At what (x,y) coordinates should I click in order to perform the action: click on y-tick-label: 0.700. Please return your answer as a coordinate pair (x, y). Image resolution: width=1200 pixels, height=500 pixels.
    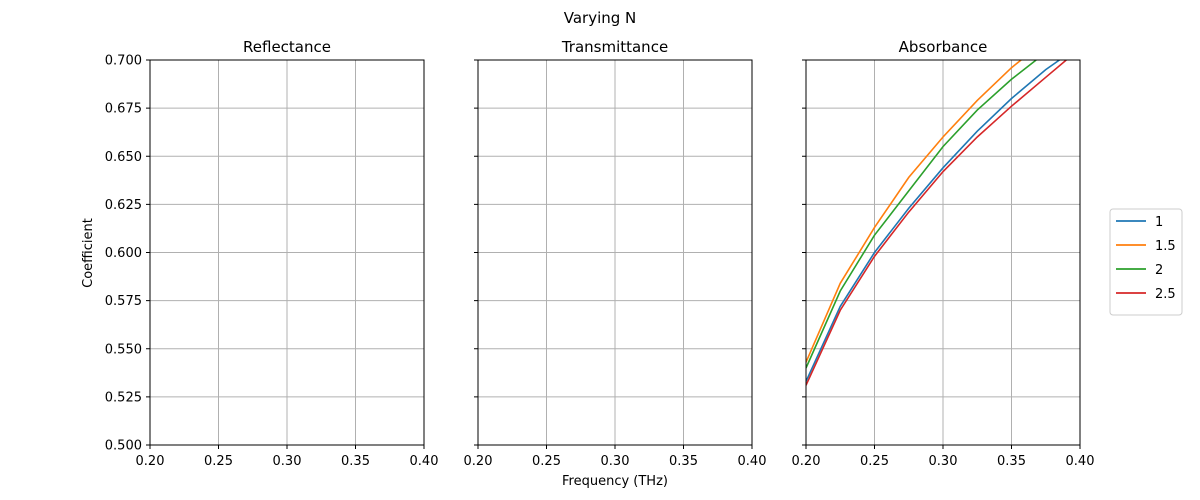
    Looking at the image, I should click on (123, 61).